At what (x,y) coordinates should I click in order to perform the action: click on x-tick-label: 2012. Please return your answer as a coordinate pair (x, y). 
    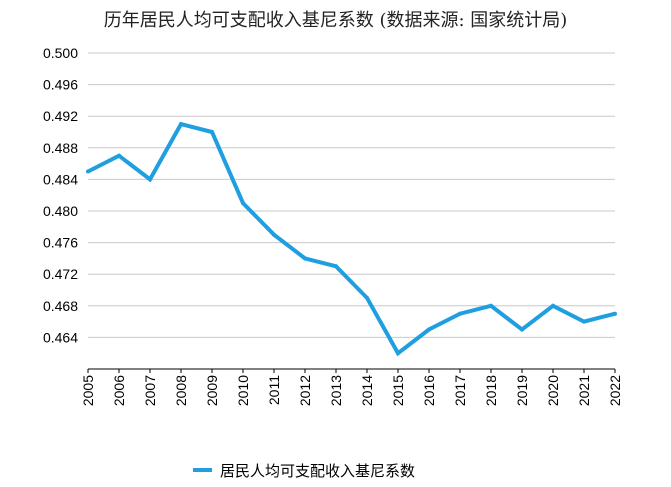
    Looking at the image, I should click on (305, 390).